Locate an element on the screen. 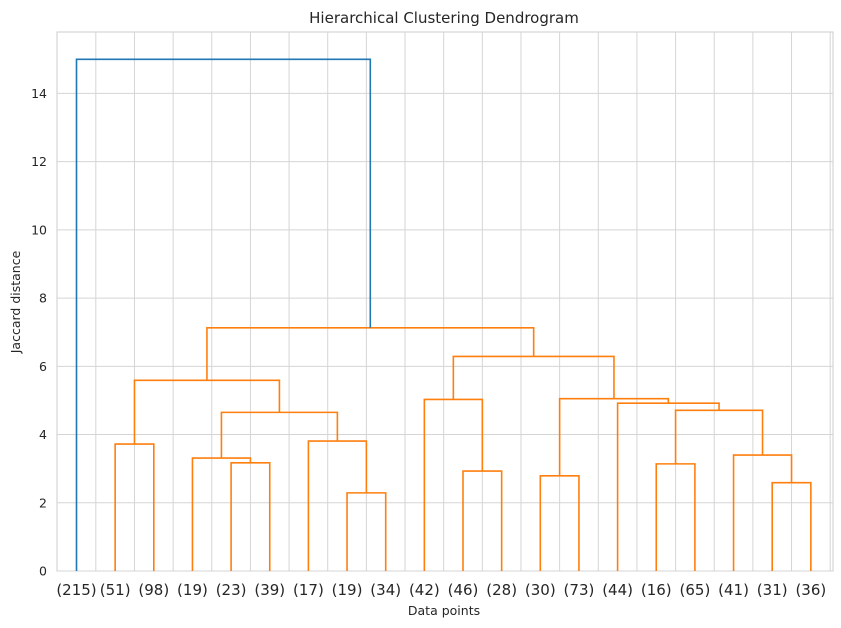 Image resolution: width=841 pixels, height=628 pixels. x-tick-label: (73) is located at coordinates (579, 590).